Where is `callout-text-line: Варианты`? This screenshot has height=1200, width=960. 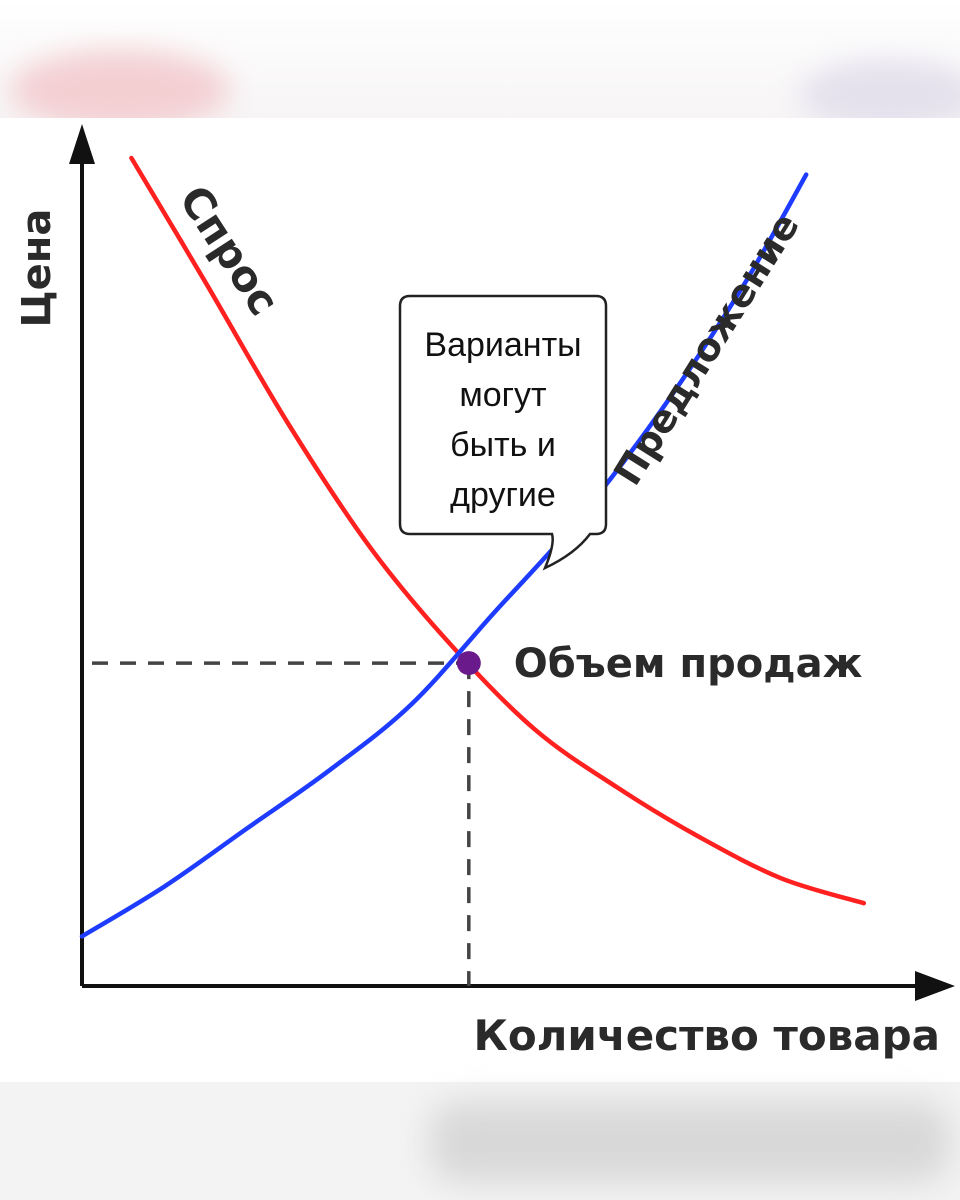 callout-text-line: Варианты is located at coordinates (502, 345).